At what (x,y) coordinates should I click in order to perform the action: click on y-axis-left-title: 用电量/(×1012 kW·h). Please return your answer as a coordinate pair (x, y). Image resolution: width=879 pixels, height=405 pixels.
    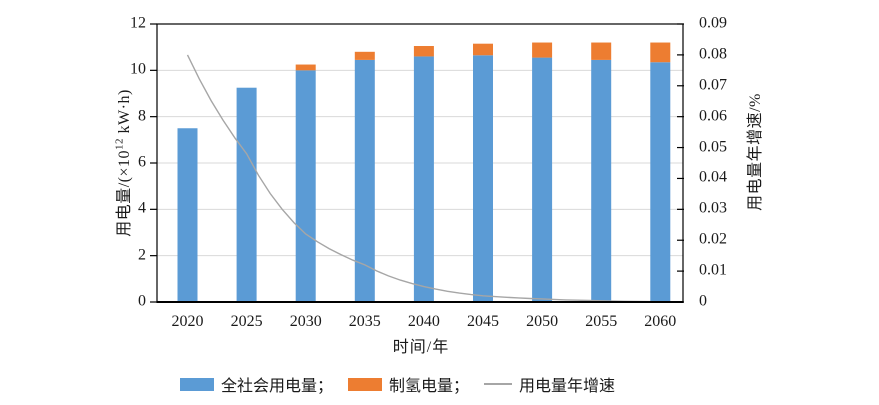
    Looking at the image, I should click on (122, 163).